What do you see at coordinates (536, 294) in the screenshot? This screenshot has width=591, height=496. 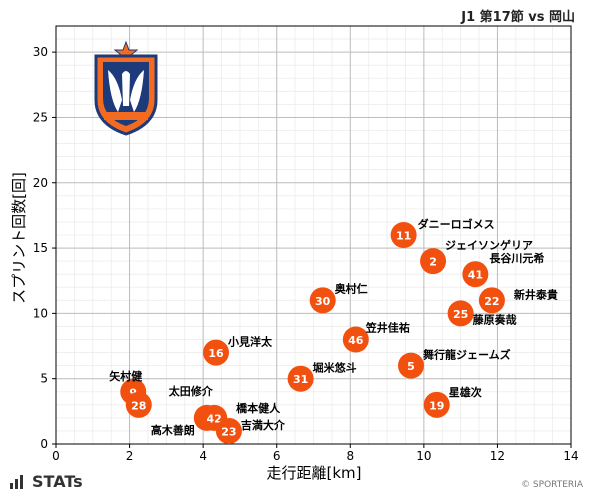 I see `point-name-label: 新井泰貴` at bounding box center [536, 294].